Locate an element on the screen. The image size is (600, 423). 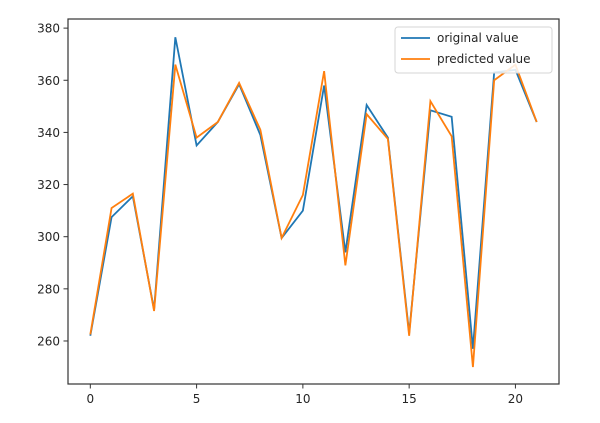
legend-box is located at coordinates (473, 50).